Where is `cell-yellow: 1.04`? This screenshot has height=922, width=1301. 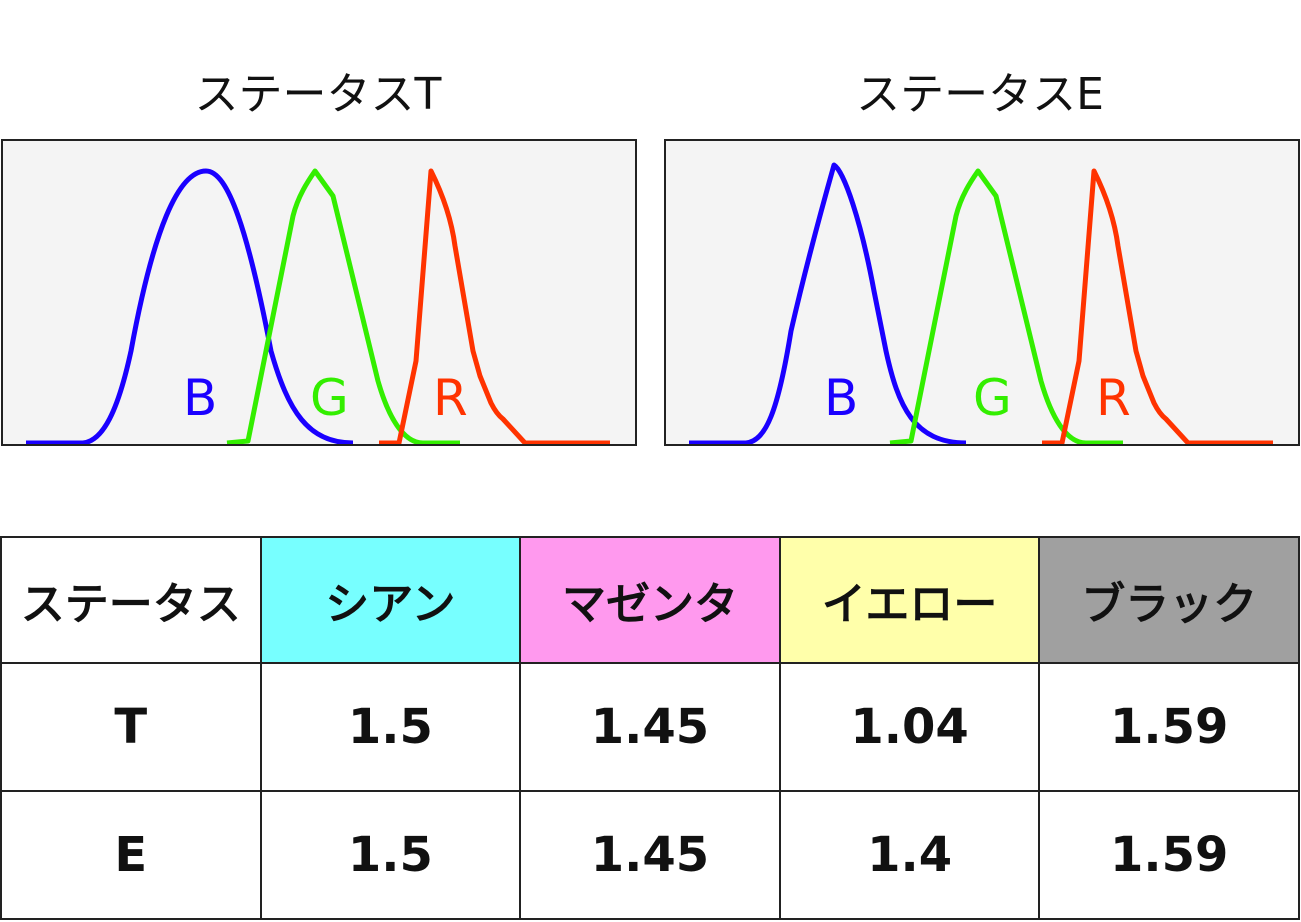
cell-yellow: 1.04 is located at coordinates (909, 727).